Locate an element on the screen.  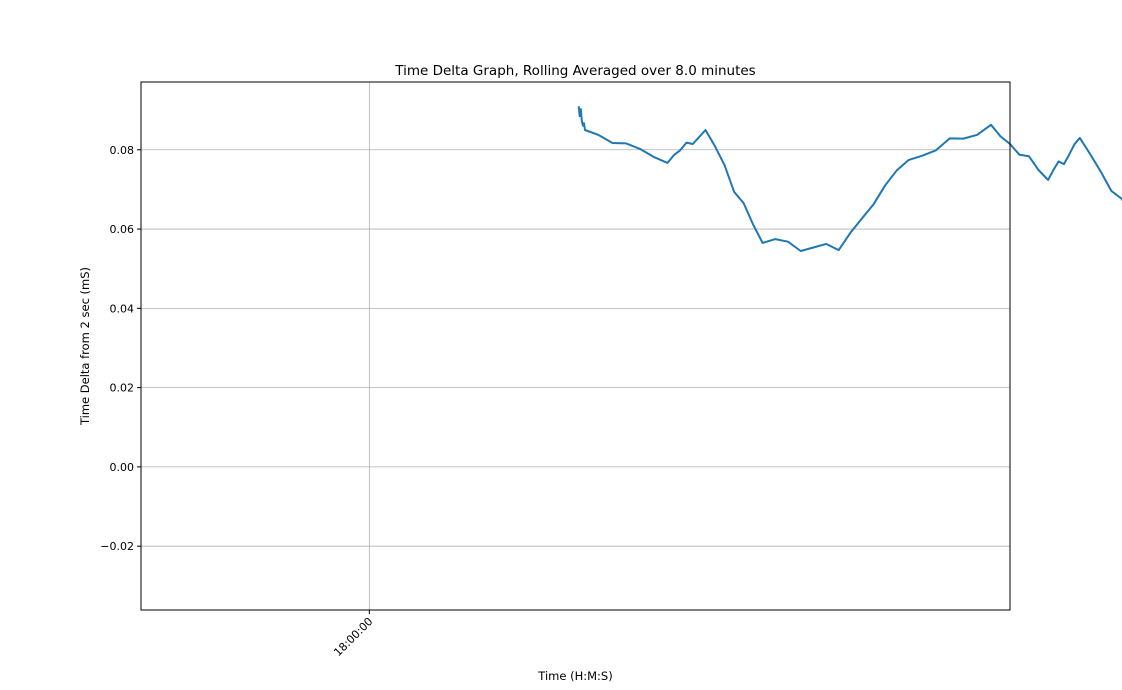
y-tick-label: 0.06 is located at coordinates (122, 229).